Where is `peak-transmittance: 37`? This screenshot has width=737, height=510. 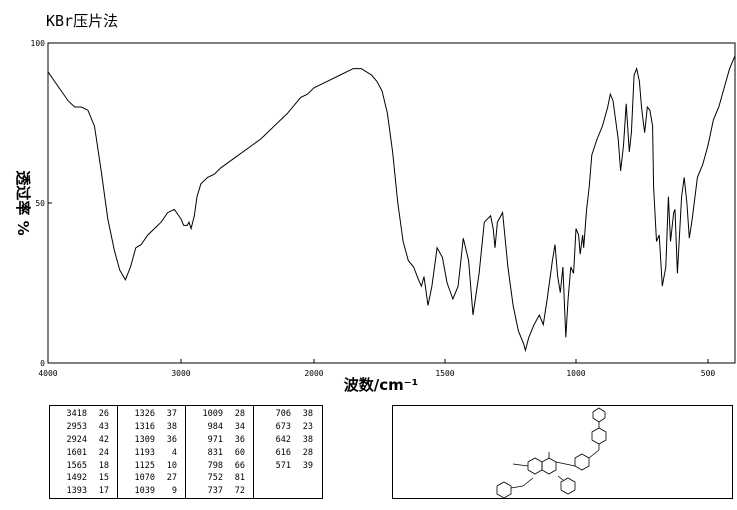 peak-transmittance: 37 is located at coordinates (171, 414).